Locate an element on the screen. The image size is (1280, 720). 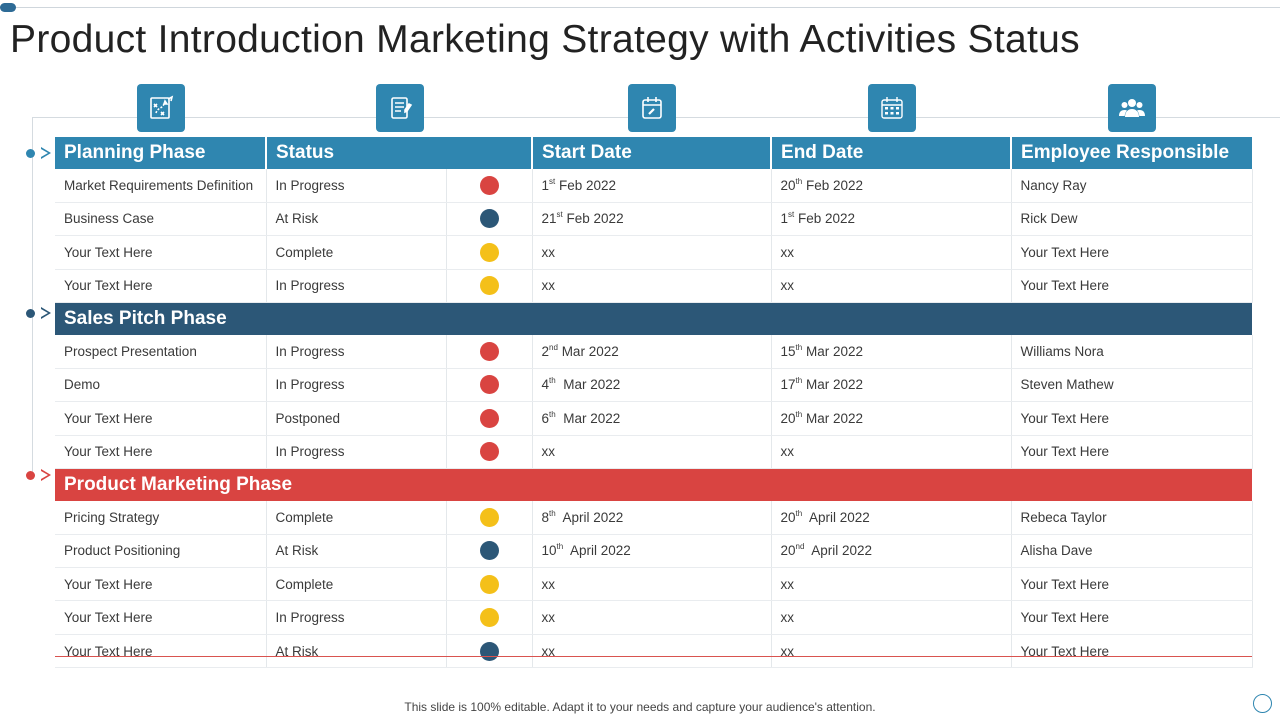
product-marketing-phase-row: Product Marketing Phase is located at coordinates (654, 485).